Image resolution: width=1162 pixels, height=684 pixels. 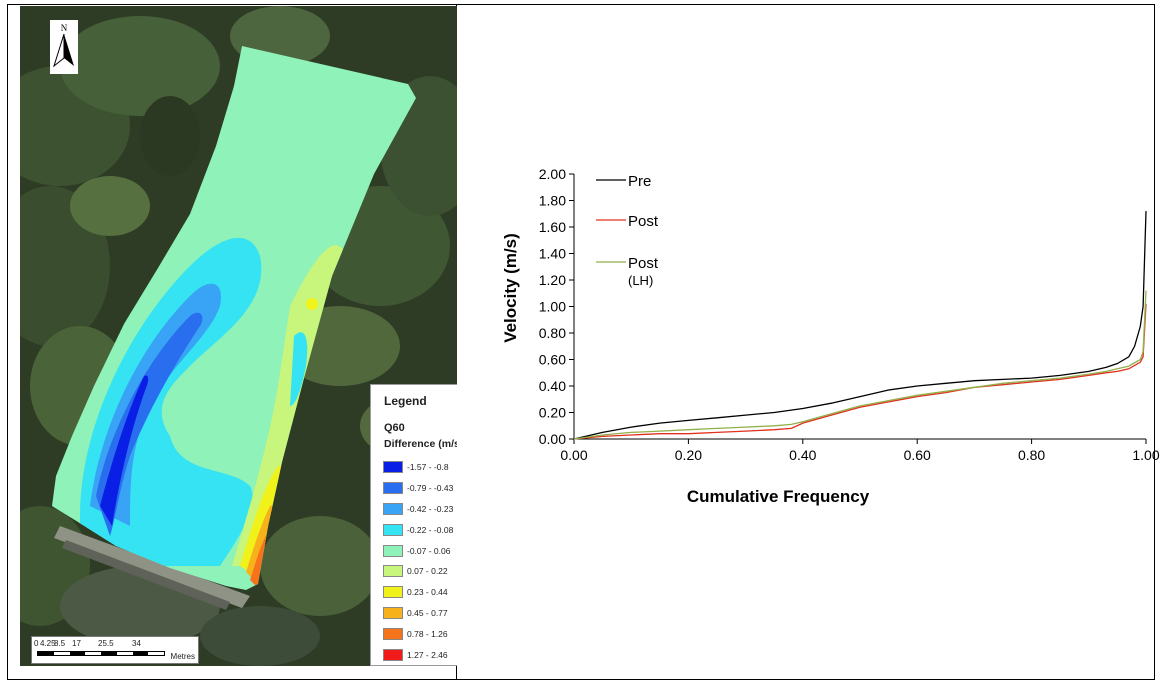 I want to click on scale-tick-label: 0, so click(x=36, y=643).